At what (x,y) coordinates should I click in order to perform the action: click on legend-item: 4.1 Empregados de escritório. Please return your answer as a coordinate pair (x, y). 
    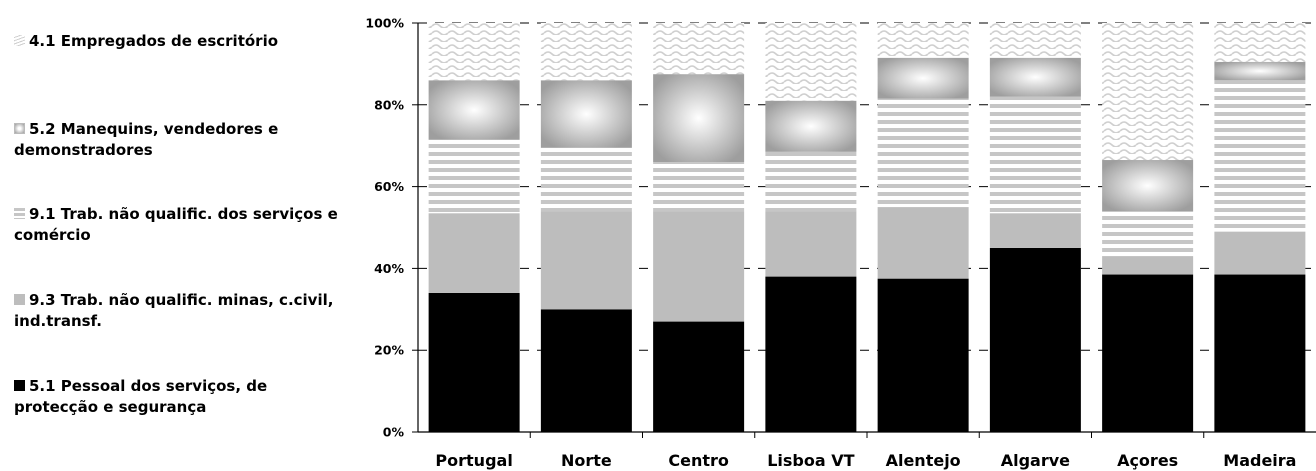
    Looking at the image, I should click on (184, 41).